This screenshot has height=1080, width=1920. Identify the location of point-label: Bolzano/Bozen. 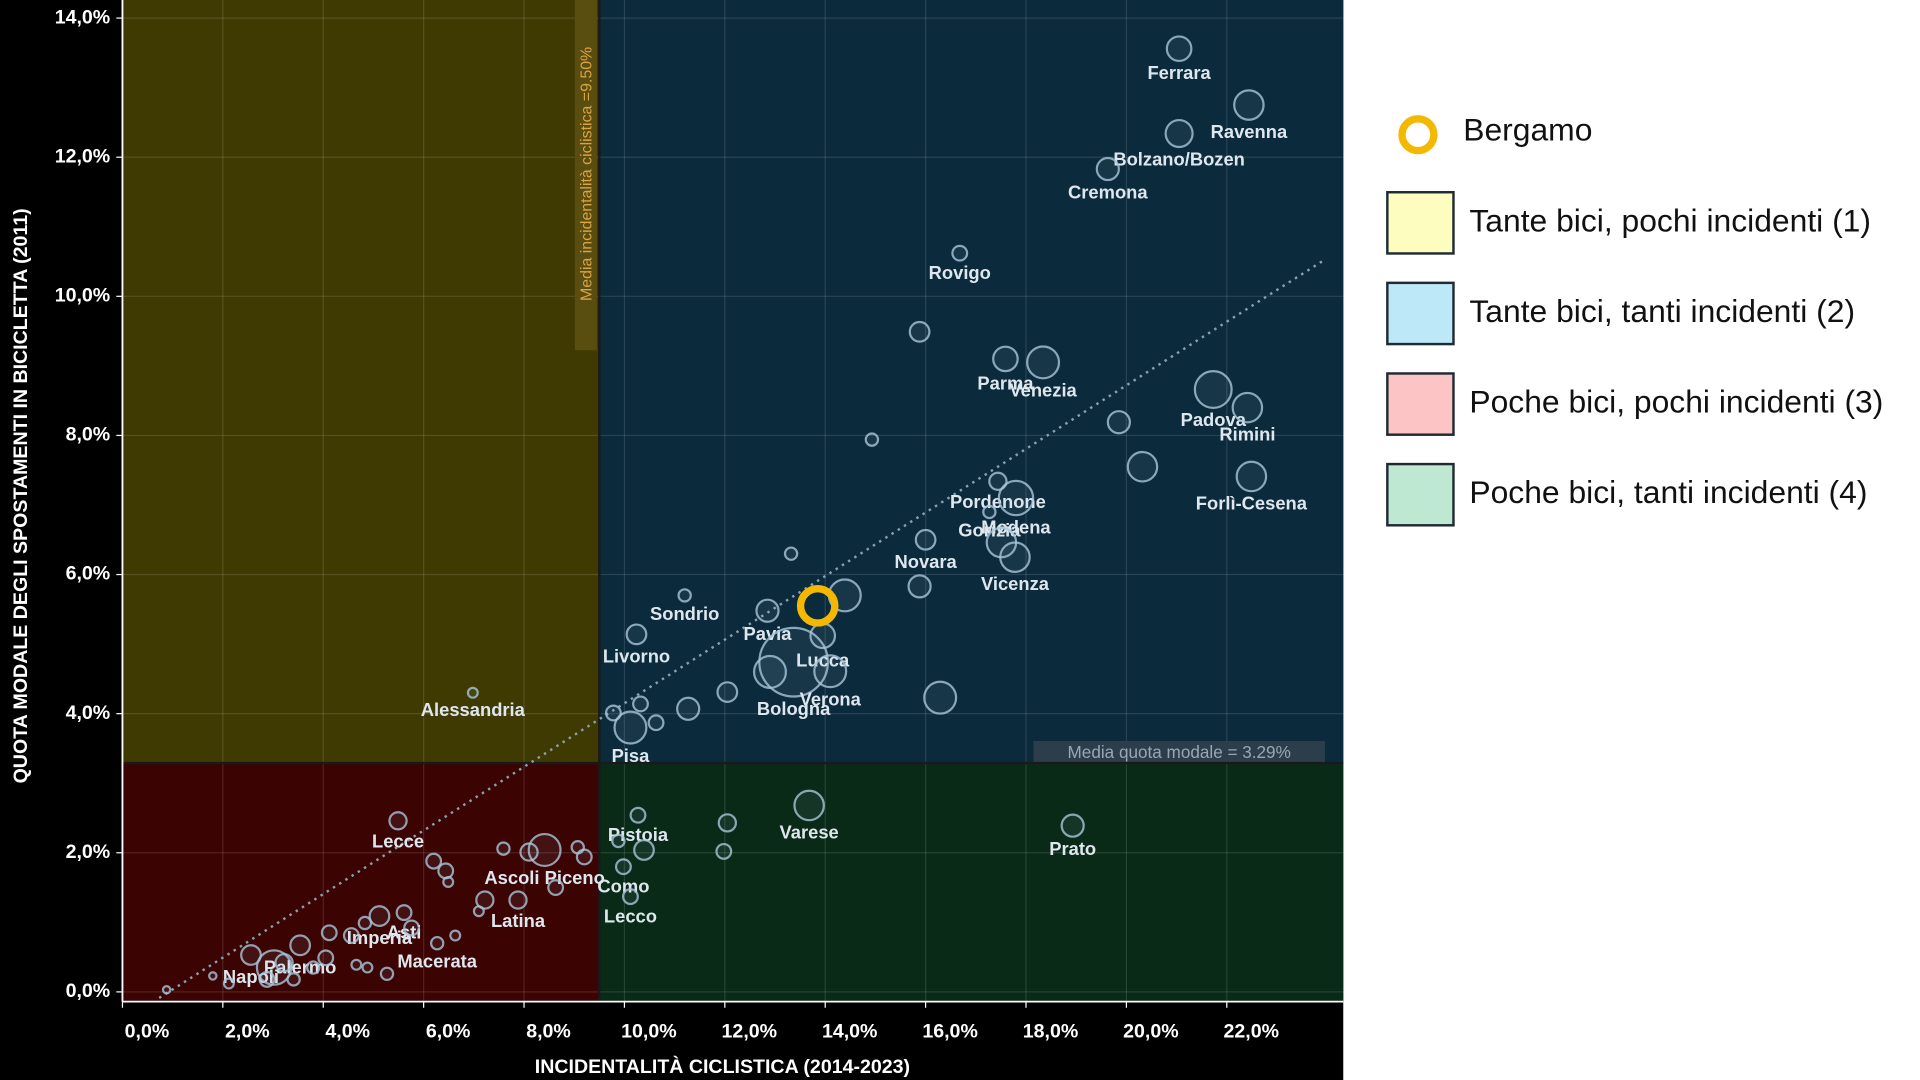
(1179, 158).